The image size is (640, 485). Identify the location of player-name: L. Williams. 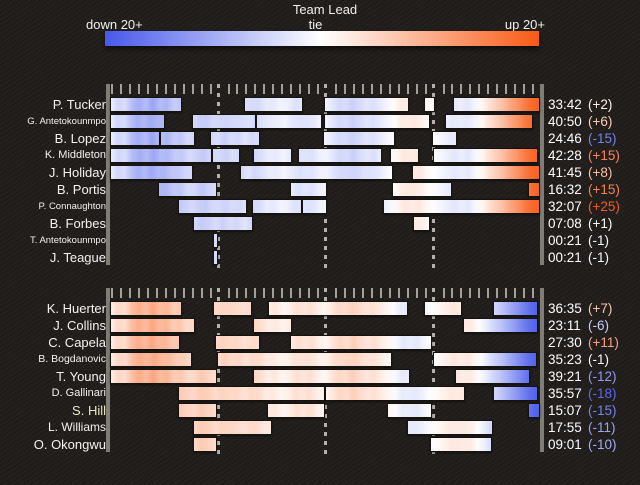
(76, 427).